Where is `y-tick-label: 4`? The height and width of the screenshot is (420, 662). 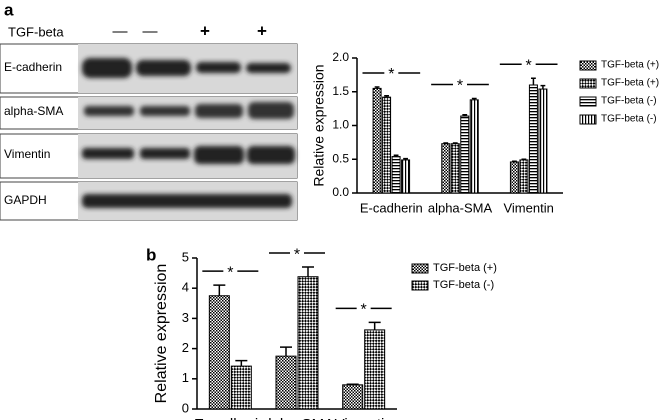 y-tick-label: 4 is located at coordinates (185, 287).